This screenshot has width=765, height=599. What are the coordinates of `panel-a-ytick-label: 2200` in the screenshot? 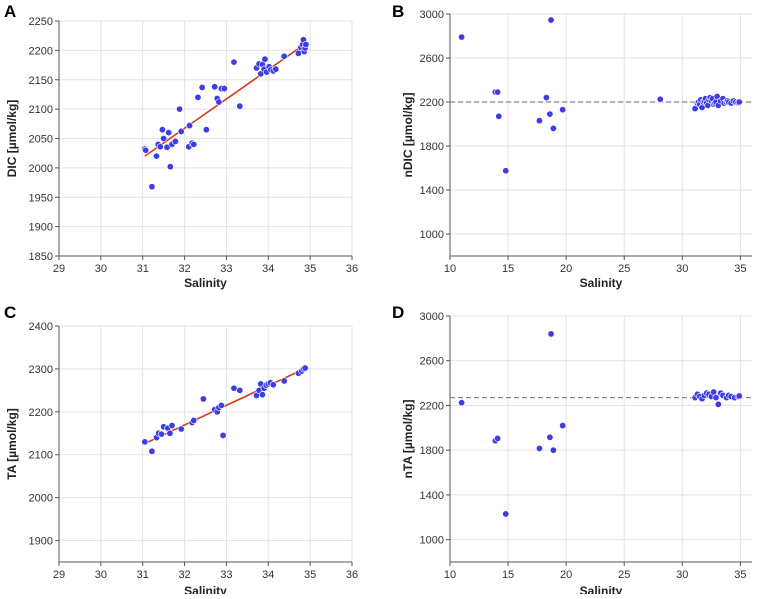 It's located at (41, 51).